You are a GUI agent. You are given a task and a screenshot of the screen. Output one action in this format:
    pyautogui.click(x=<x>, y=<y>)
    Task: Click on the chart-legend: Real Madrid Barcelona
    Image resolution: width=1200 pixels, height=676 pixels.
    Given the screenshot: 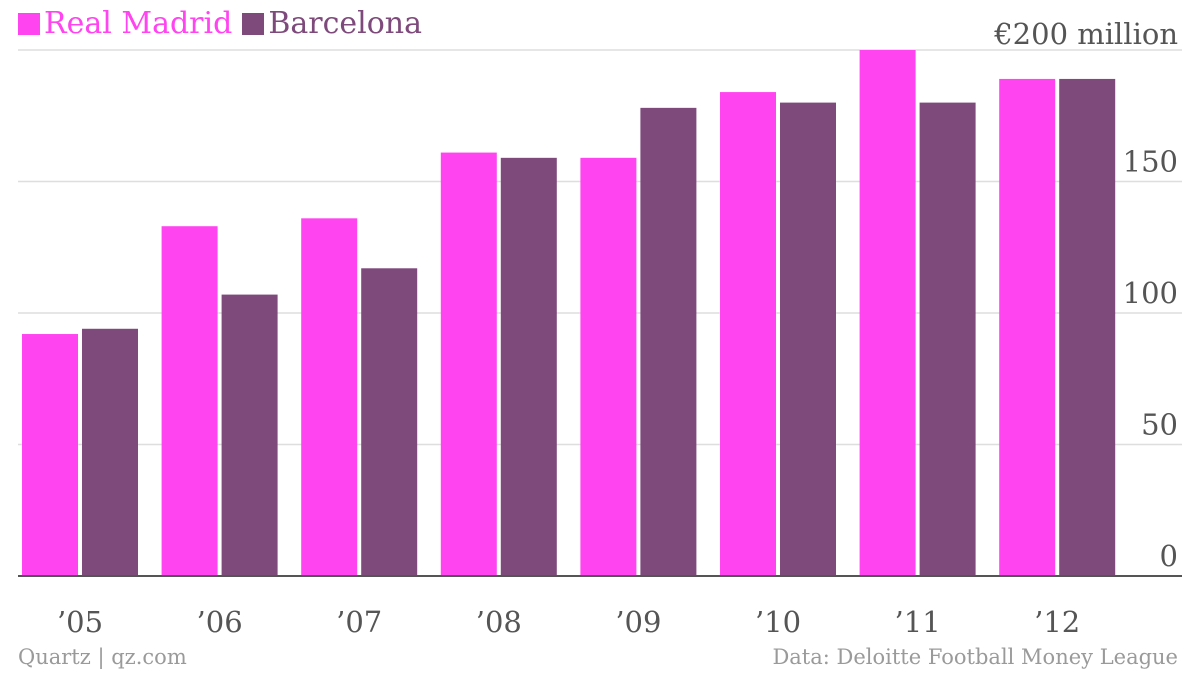 What is the action you would take?
    pyautogui.click(x=225, y=23)
    